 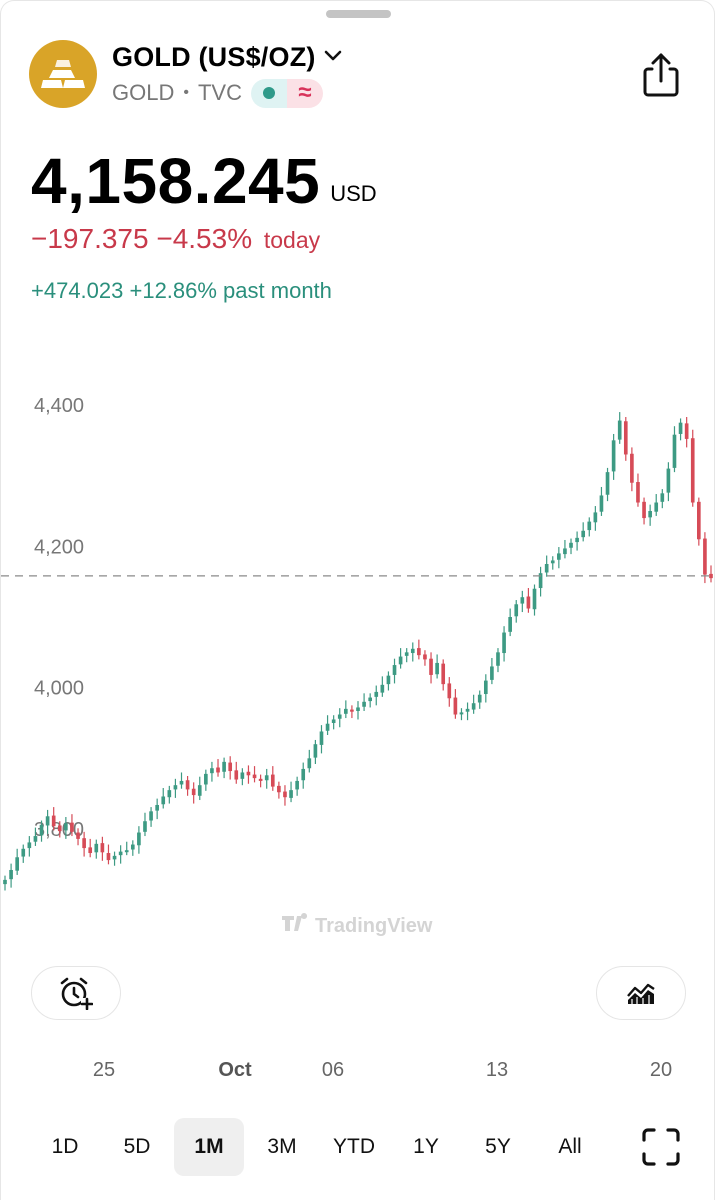 What do you see at coordinates (641, 993) in the screenshot?
I see `indicators-button` at bounding box center [641, 993].